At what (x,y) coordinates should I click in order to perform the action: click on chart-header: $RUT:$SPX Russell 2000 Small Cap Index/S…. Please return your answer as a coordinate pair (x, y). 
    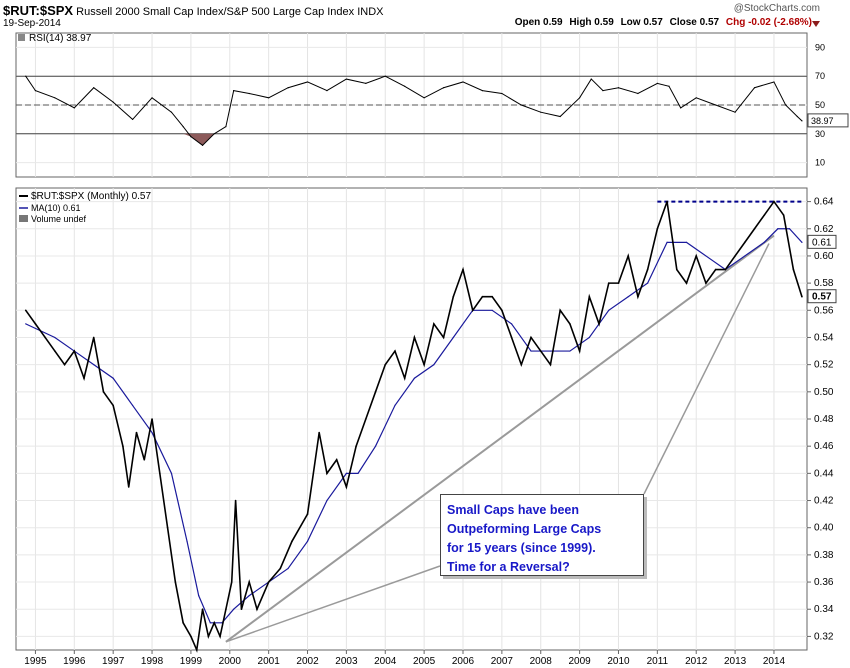
    Looking at the image, I should click on (193, 10).